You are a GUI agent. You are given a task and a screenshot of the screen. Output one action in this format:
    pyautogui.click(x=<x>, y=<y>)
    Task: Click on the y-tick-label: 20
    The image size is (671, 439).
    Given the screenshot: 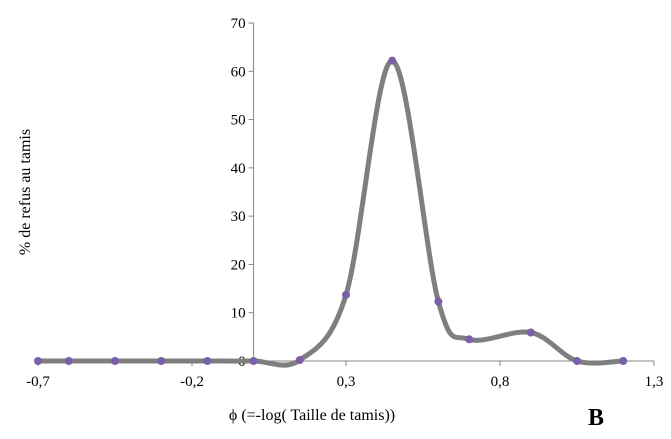 What is the action you would take?
    pyautogui.click(x=238, y=265)
    